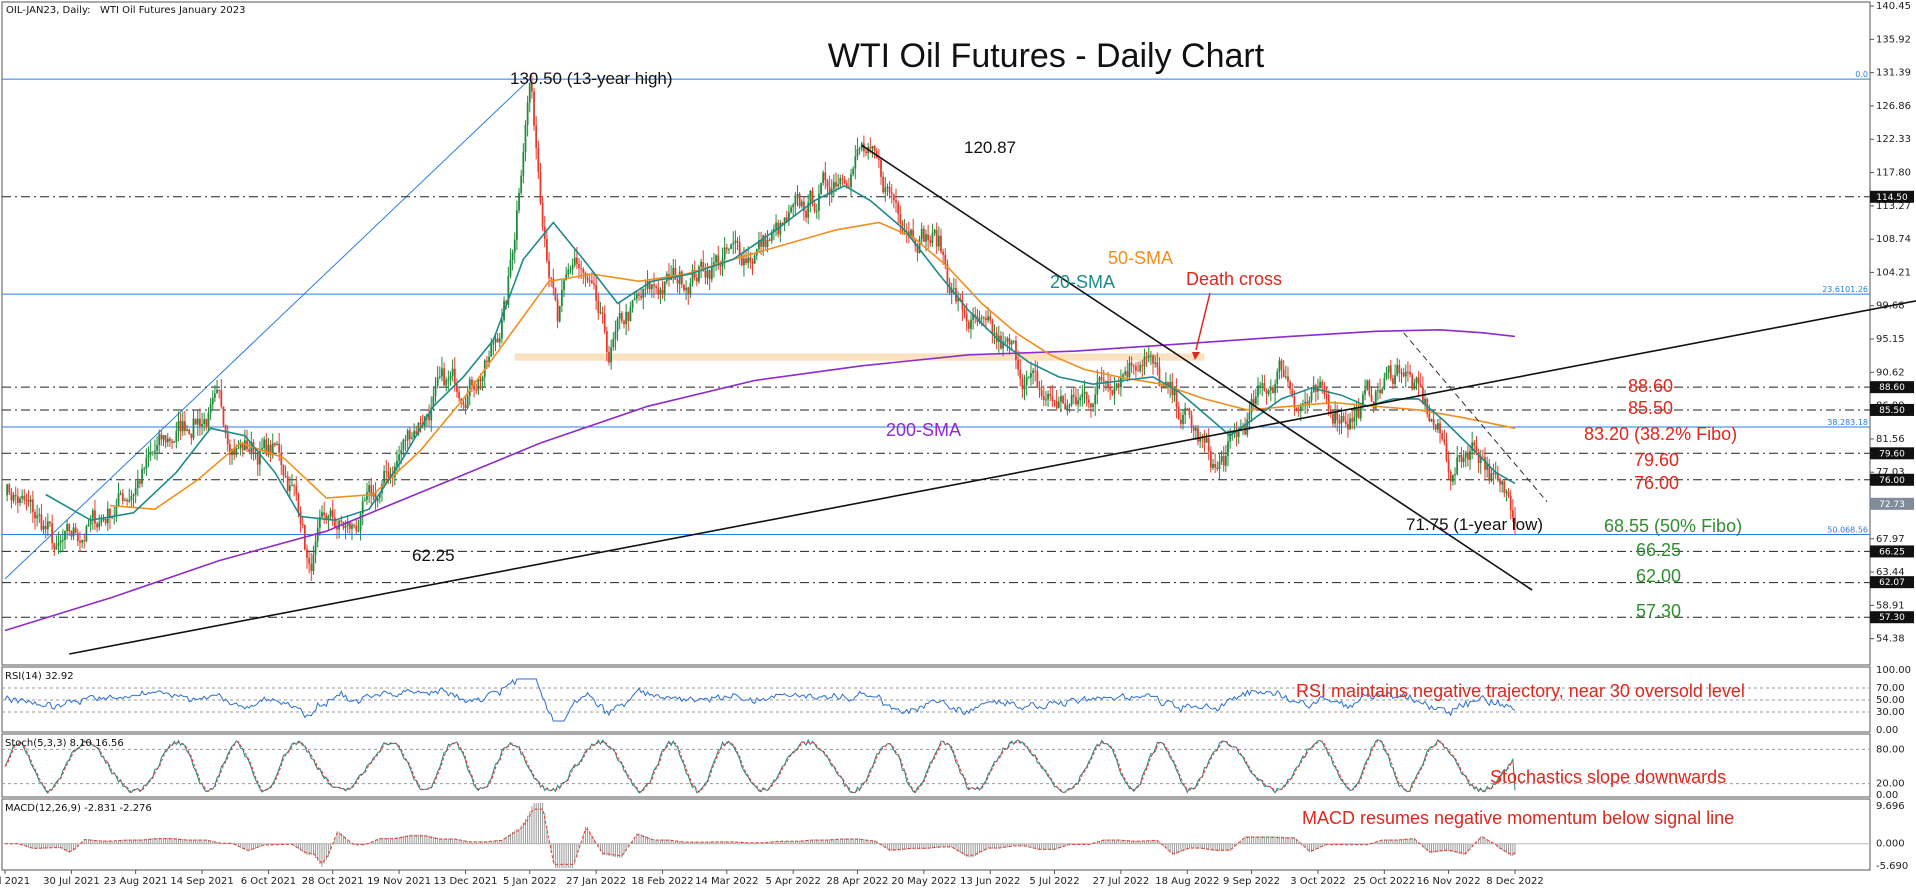  Describe the element at coordinates (760, 700) in the screenshot. I see `rsi-line` at that location.